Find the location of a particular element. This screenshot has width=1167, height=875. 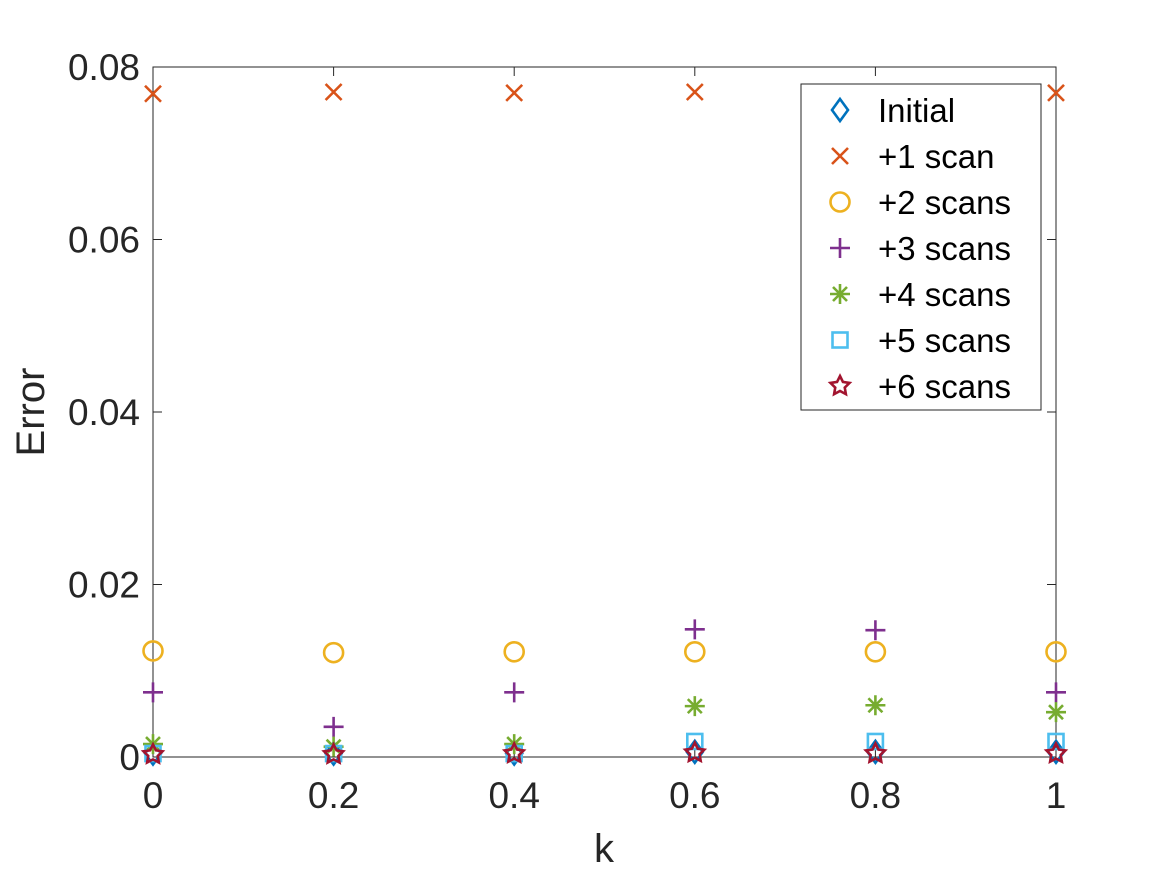

x-axis-label: k is located at coordinates (604, 849).